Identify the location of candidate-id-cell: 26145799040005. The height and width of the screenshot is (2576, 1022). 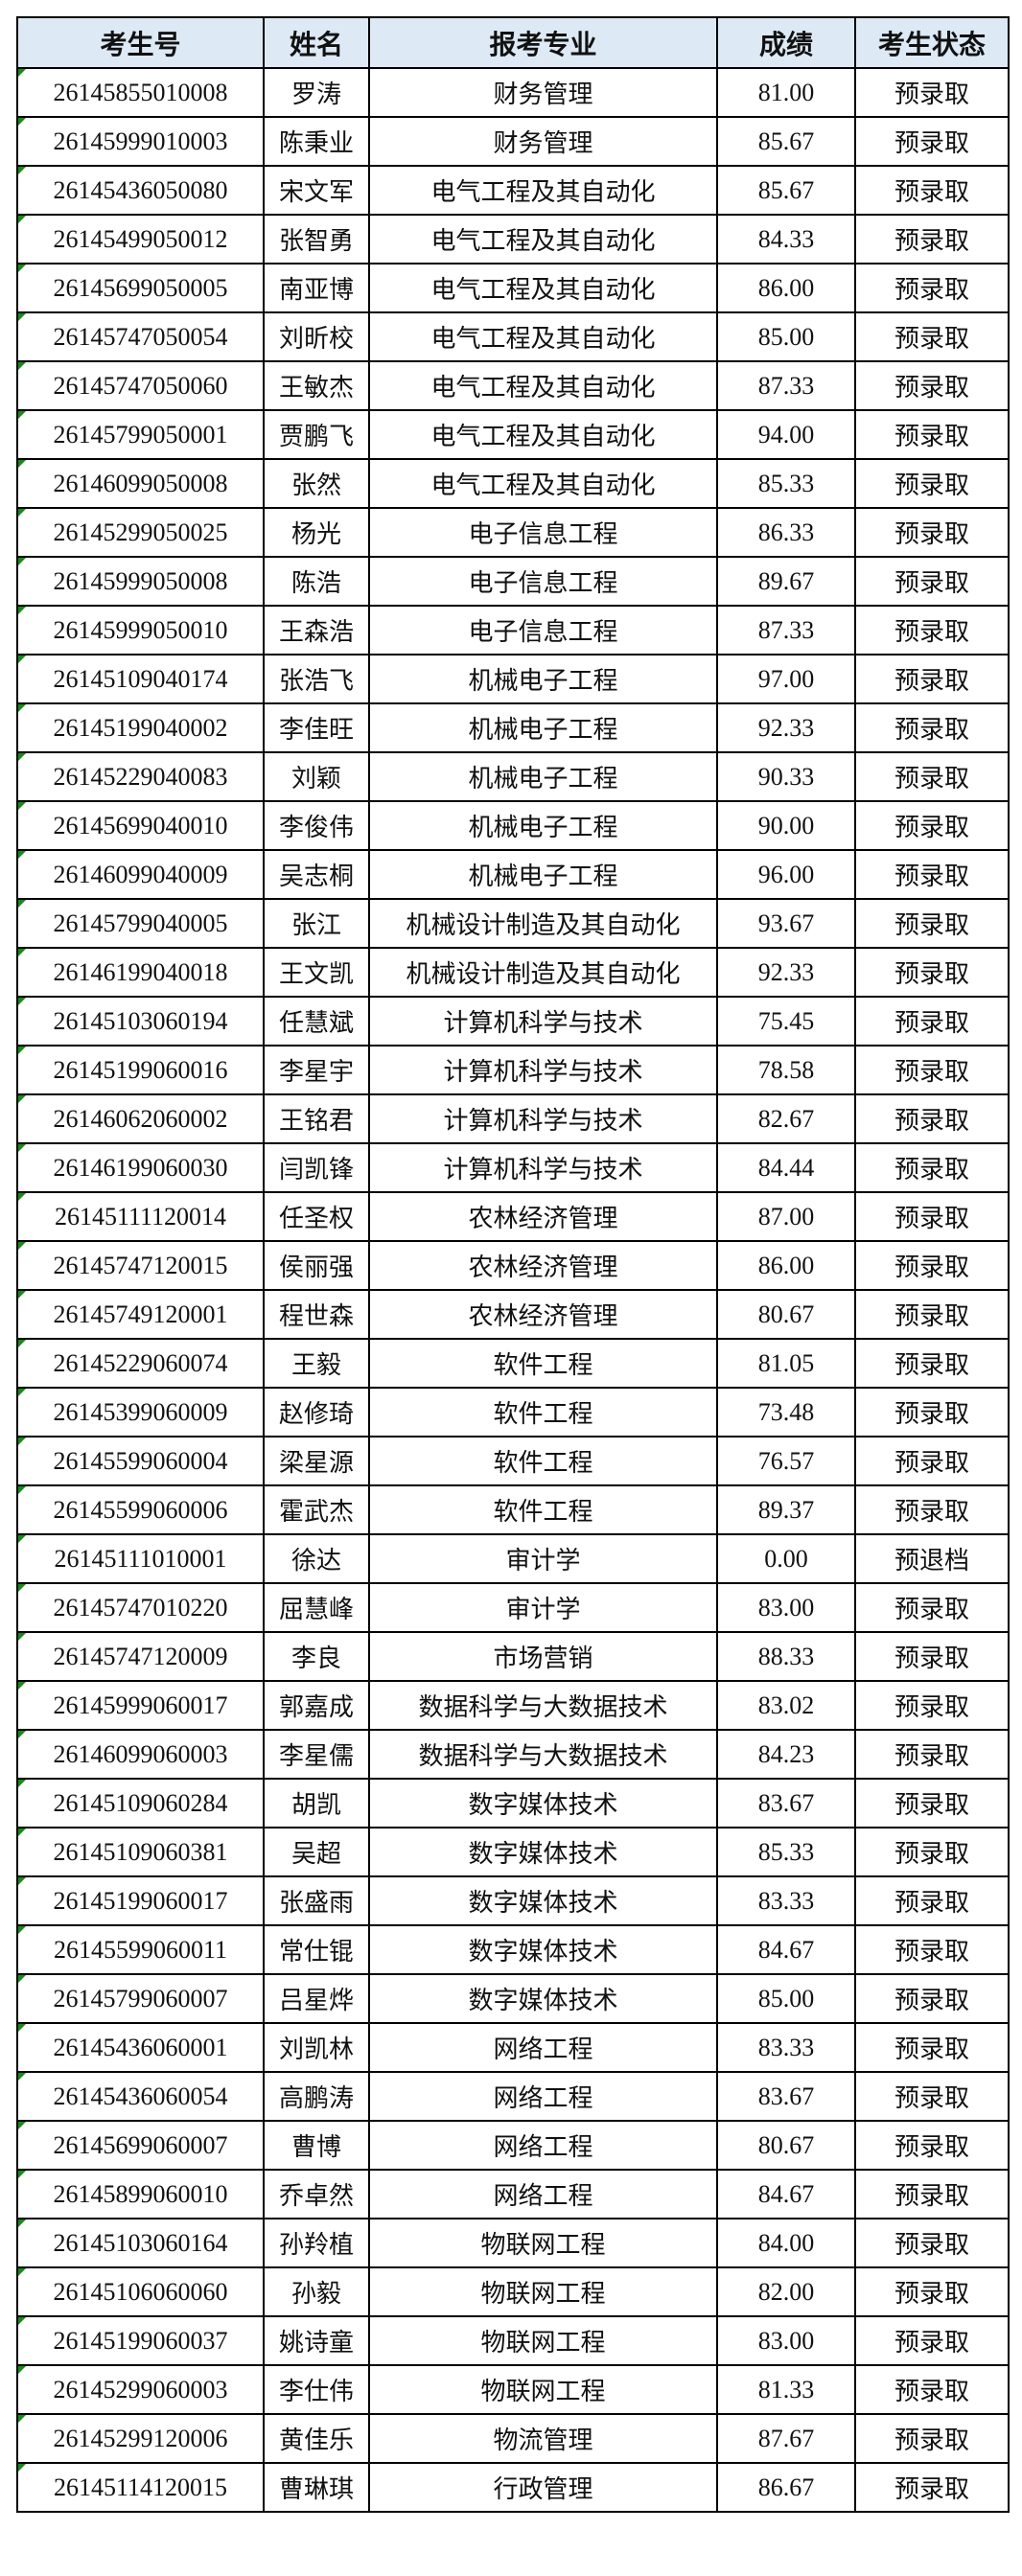
(141, 923).